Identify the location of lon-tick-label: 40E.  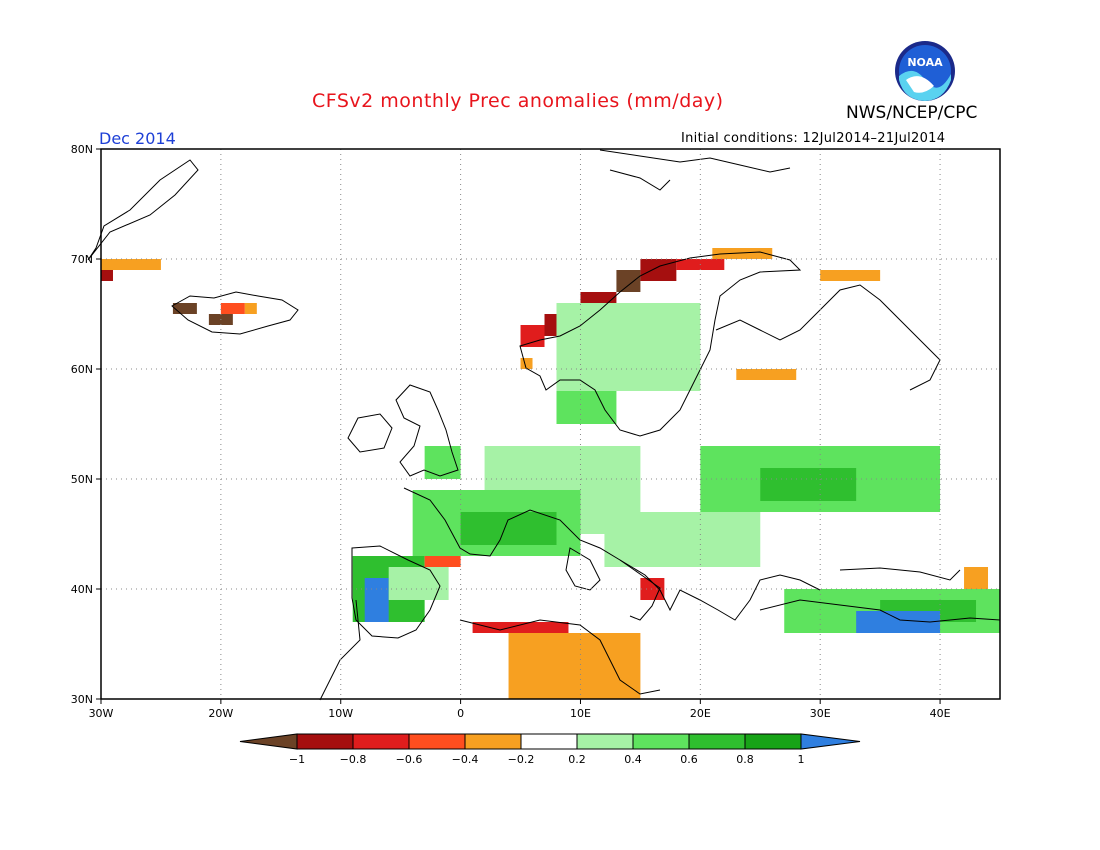
(940, 713).